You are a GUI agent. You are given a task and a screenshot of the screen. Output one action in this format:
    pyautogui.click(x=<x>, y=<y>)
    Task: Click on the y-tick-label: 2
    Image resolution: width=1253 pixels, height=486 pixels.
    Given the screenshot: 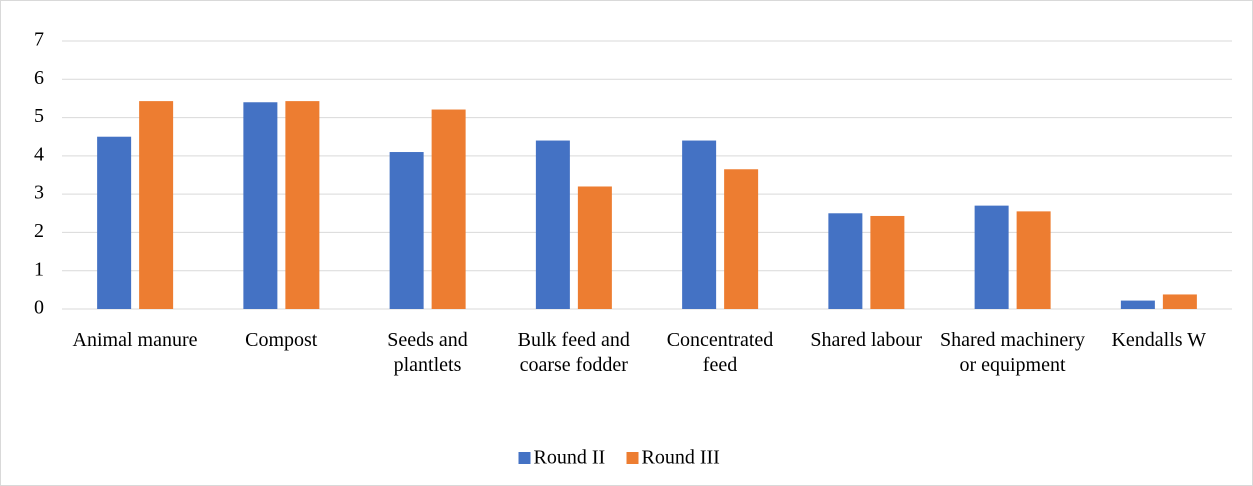 What is the action you would take?
    pyautogui.click(x=39, y=231)
    